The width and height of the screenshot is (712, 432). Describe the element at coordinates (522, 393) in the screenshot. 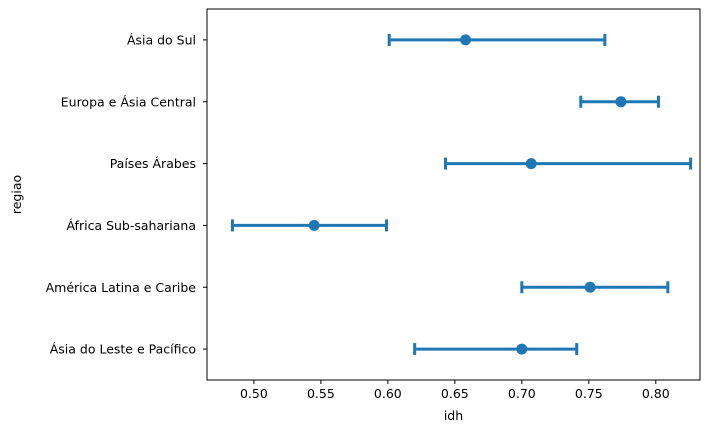

I see `x-tick-label: 0.70` at that location.